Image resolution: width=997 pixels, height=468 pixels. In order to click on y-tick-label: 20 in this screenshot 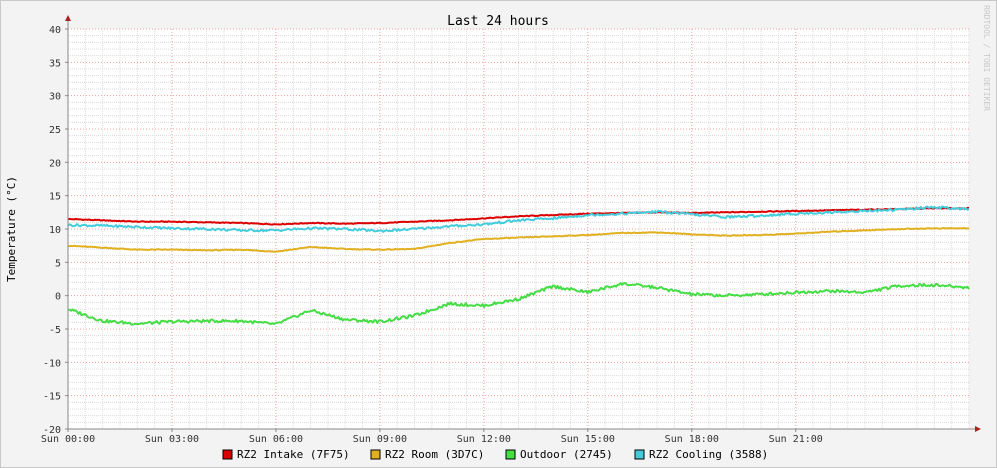, I will do `click(55, 163)`.